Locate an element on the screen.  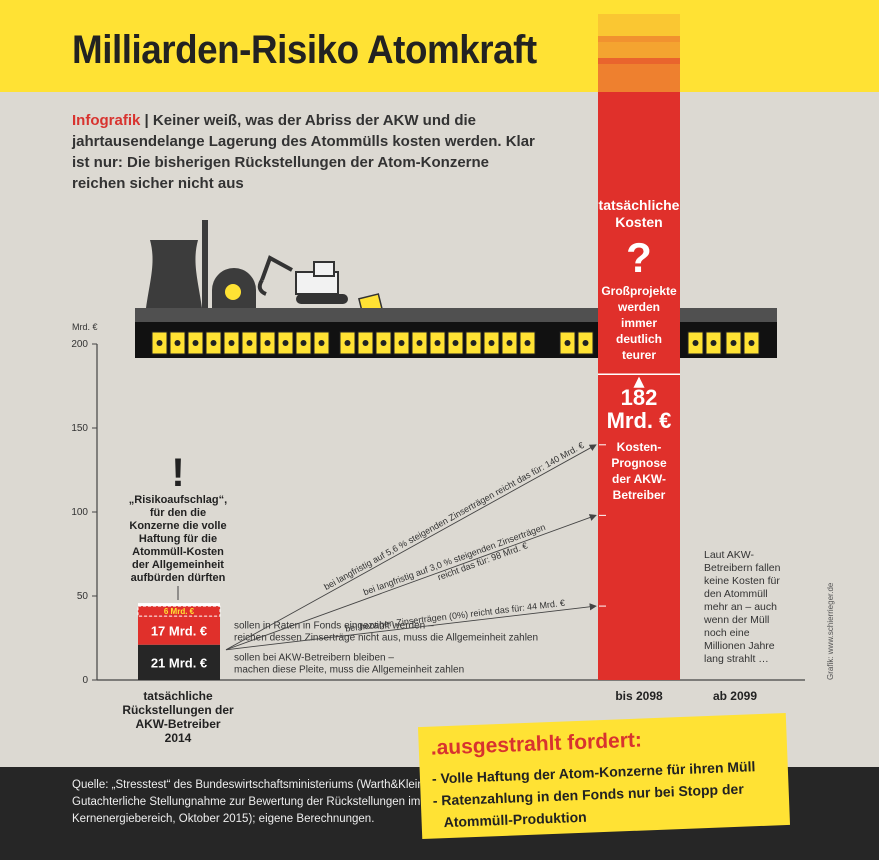
cooling-tower-icon is located at coordinates (174, 274).